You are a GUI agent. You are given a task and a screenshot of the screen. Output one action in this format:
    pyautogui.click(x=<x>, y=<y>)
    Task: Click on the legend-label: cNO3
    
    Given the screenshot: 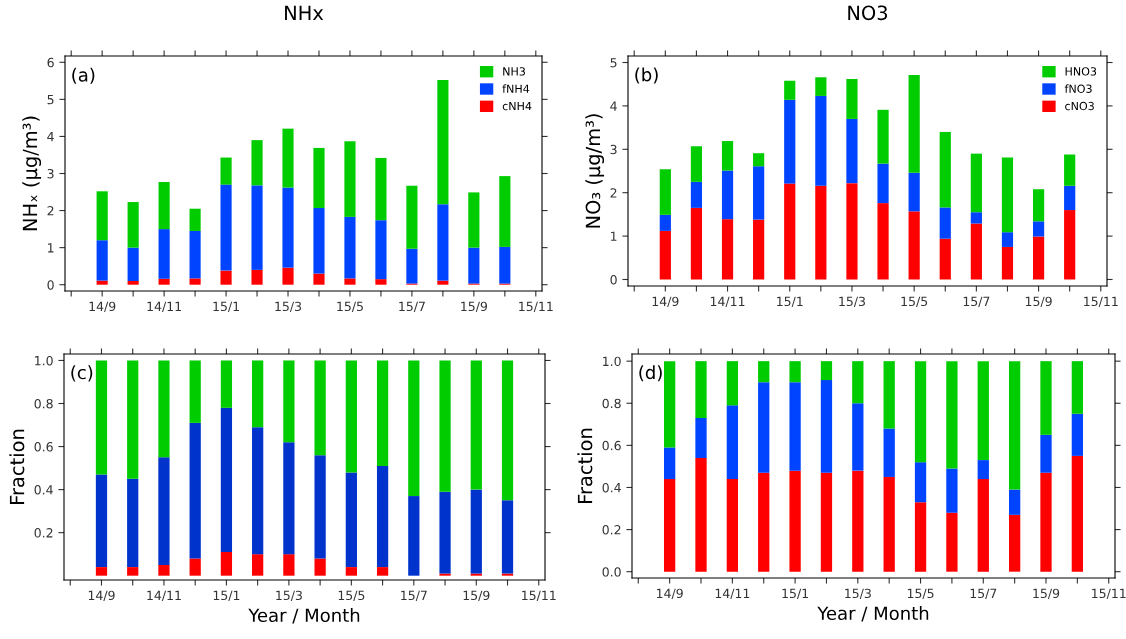 What is the action you would take?
    pyautogui.click(x=1079, y=106)
    